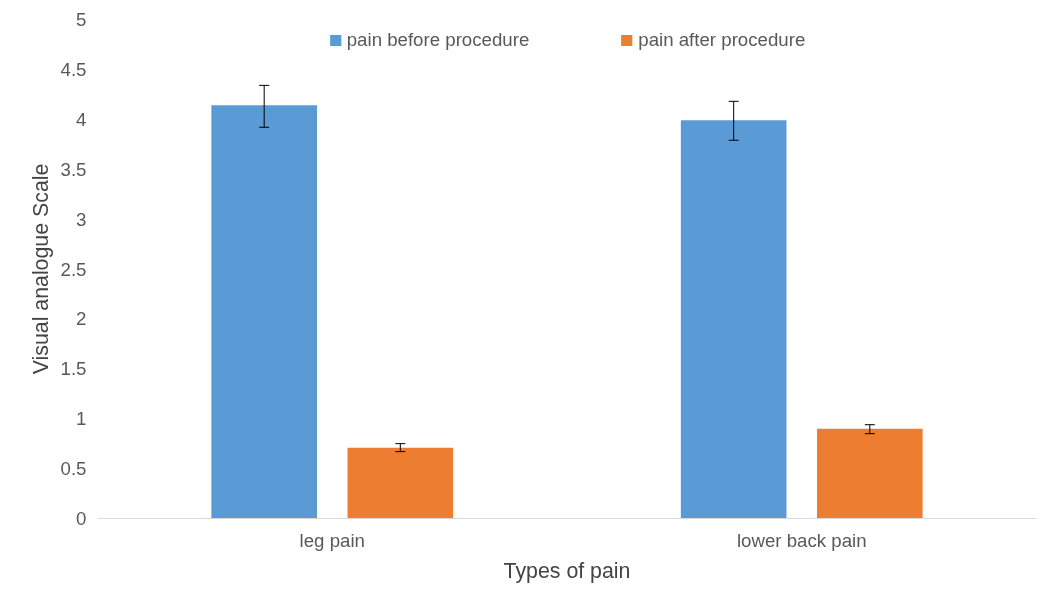 This screenshot has height=598, width=1041. Describe the element at coordinates (722, 40) in the screenshot. I see `legend-label: pain after procedure` at that location.